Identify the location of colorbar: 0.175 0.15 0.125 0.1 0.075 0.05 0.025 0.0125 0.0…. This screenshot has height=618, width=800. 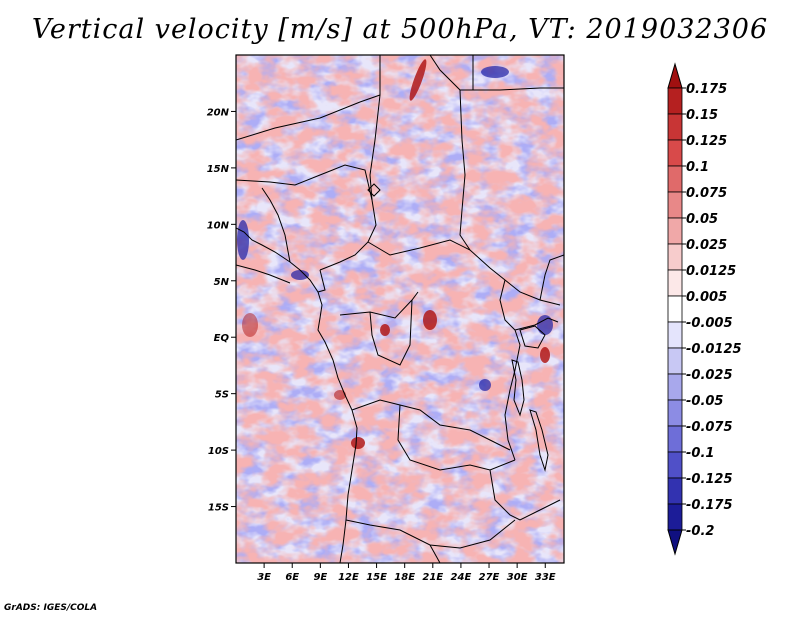
(704, 309).